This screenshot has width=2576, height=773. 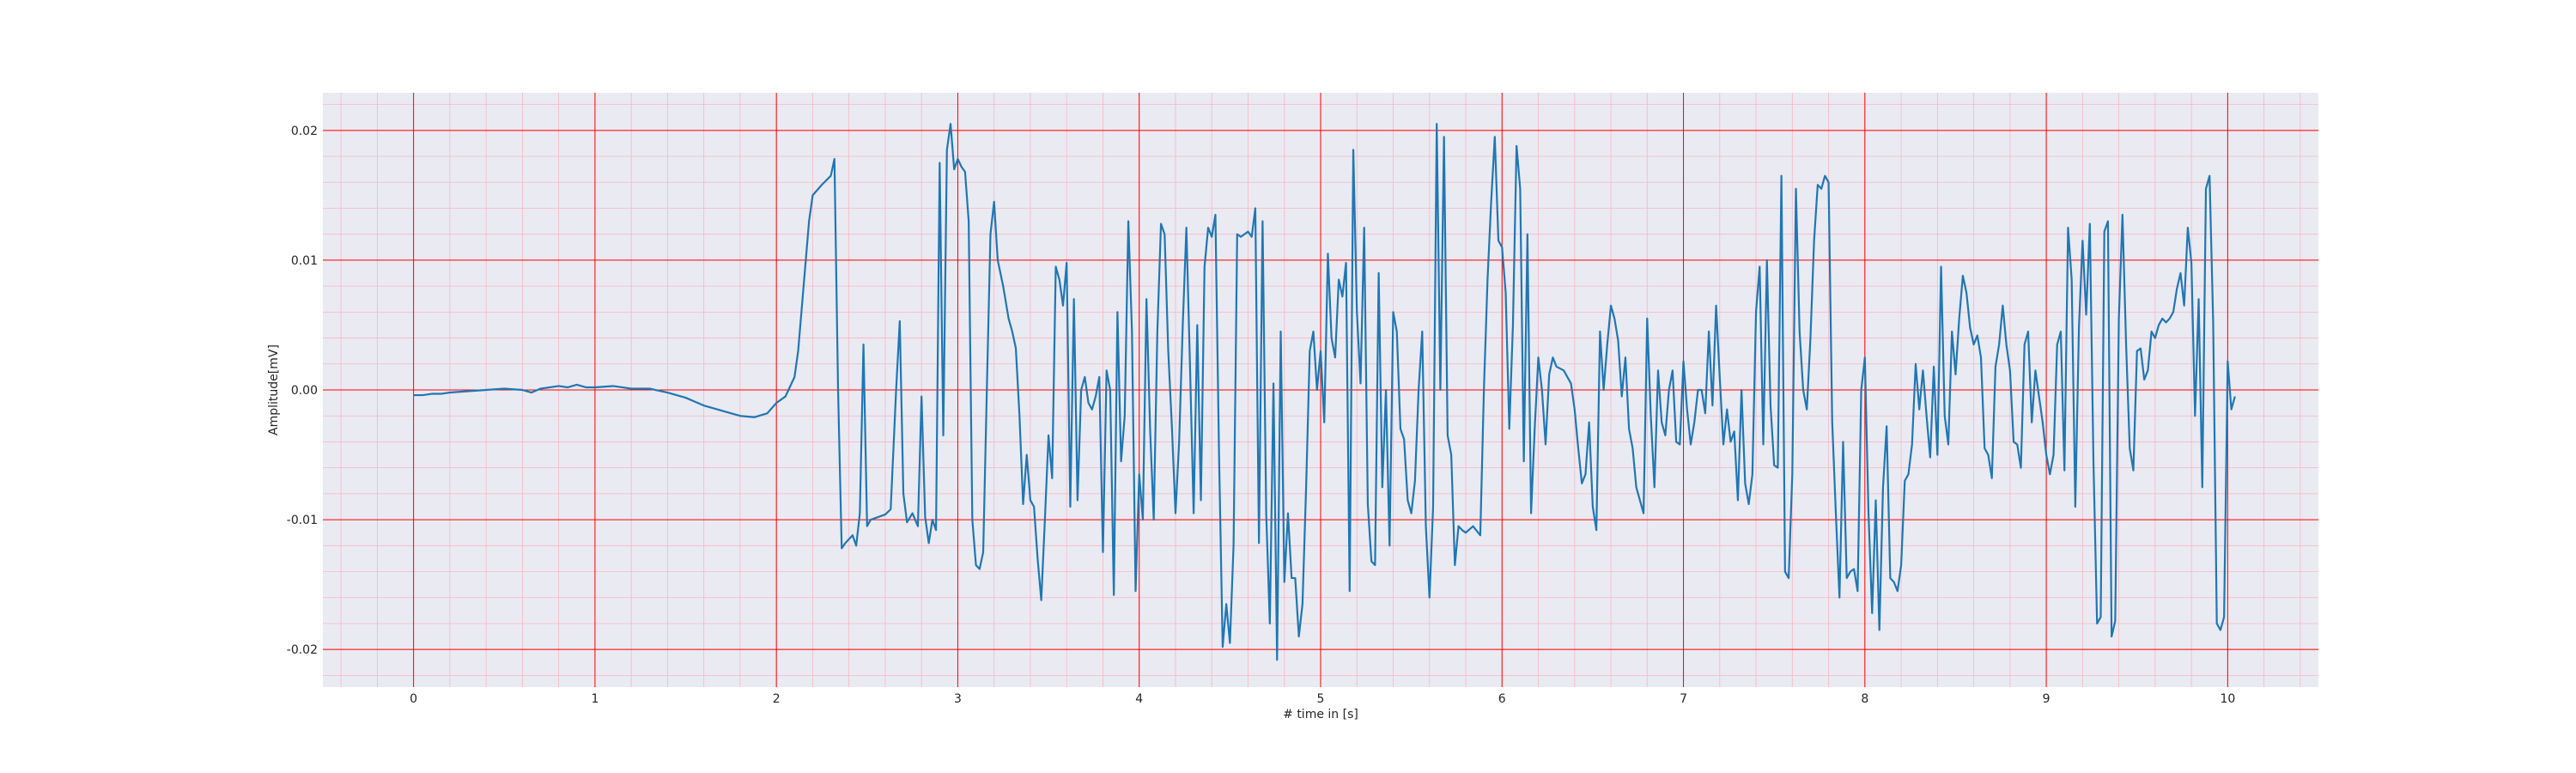 I want to click on x-axis-label: # time in [s], so click(x=1320, y=714).